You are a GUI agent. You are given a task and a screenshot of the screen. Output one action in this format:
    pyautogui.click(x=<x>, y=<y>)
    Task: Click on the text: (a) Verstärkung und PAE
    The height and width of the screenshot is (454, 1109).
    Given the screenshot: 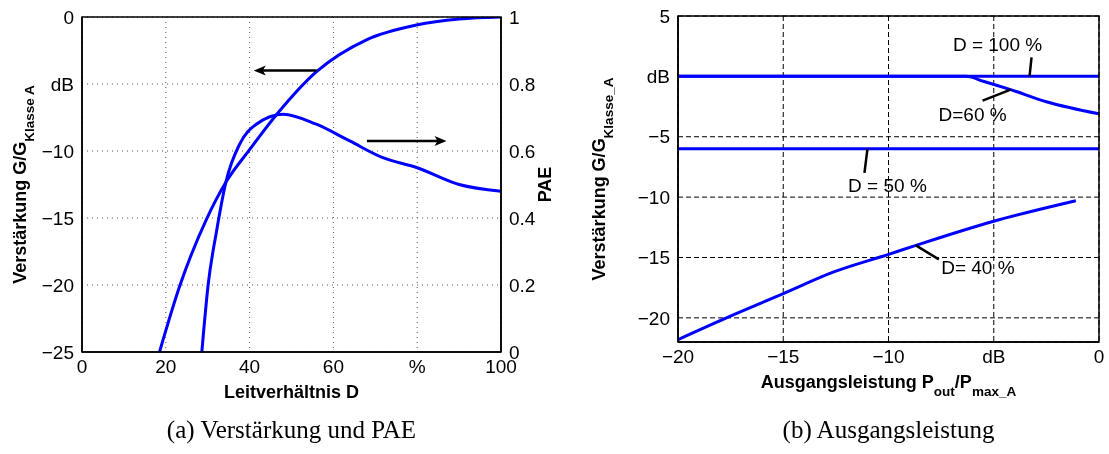 What is the action you would take?
    pyautogui.click(x=291, y=430)
    